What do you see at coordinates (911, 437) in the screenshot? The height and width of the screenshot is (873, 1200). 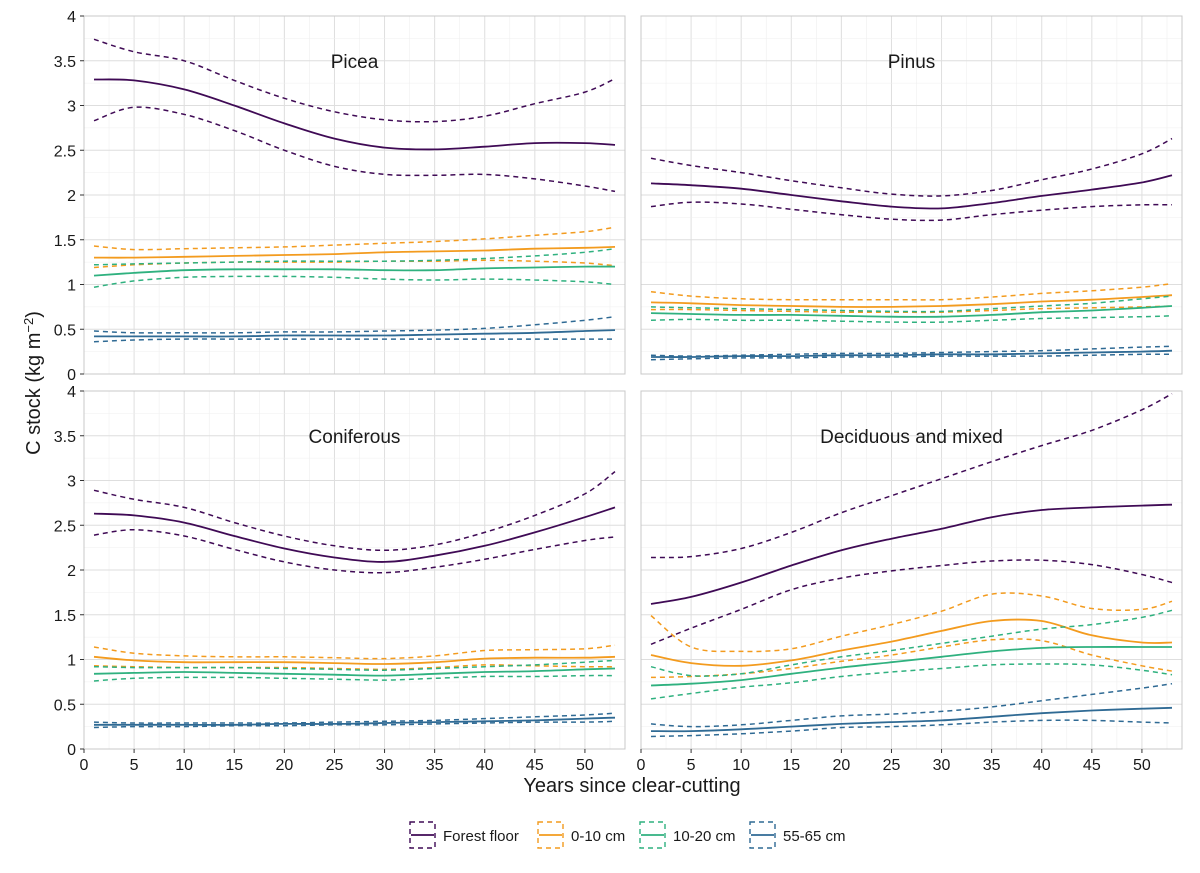 I see `panel-title: Deciduous and mixed` at bounding box center [911, 437].